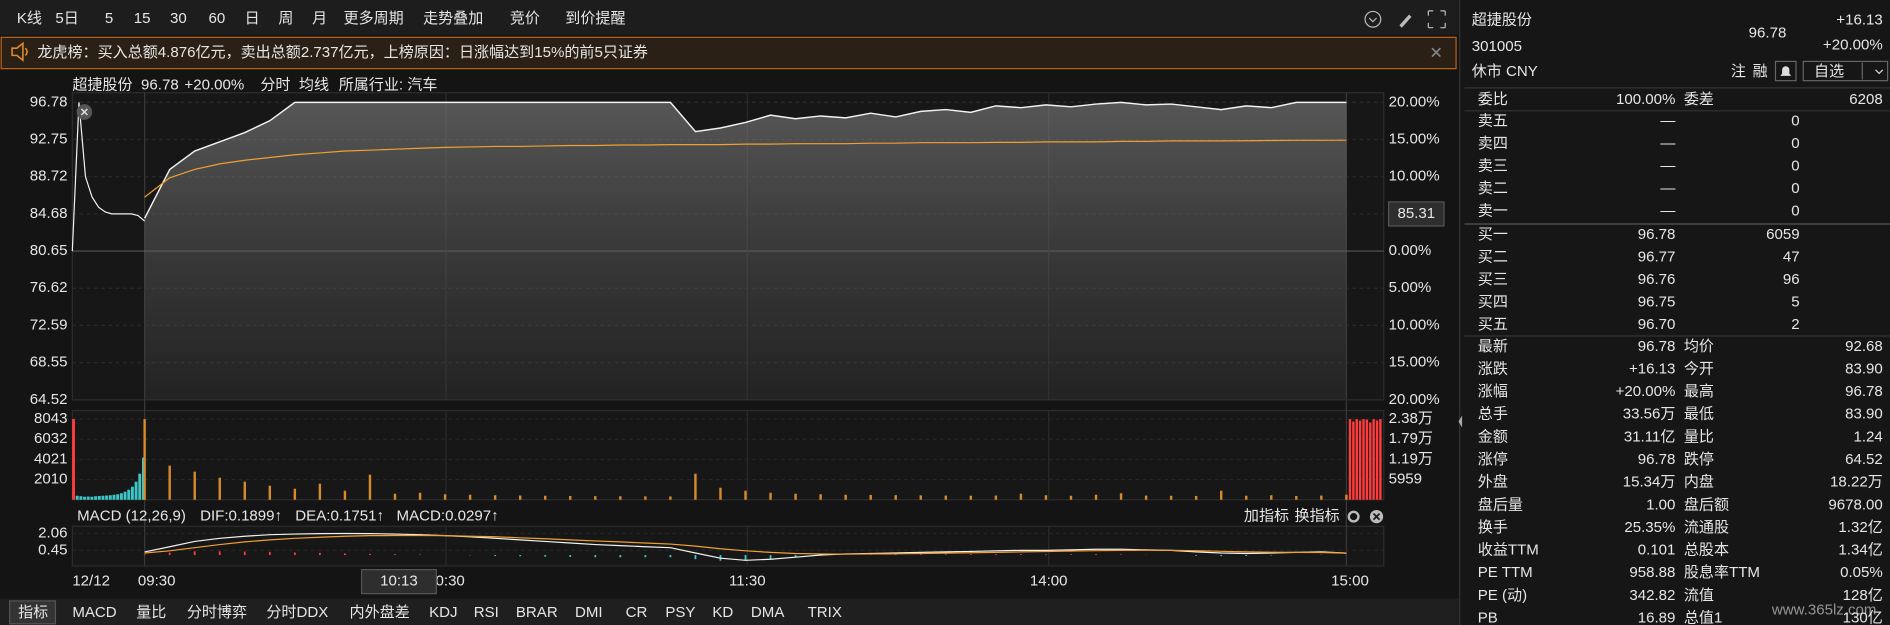  I want to click on toolbar-item: K线, so click(29, 18).